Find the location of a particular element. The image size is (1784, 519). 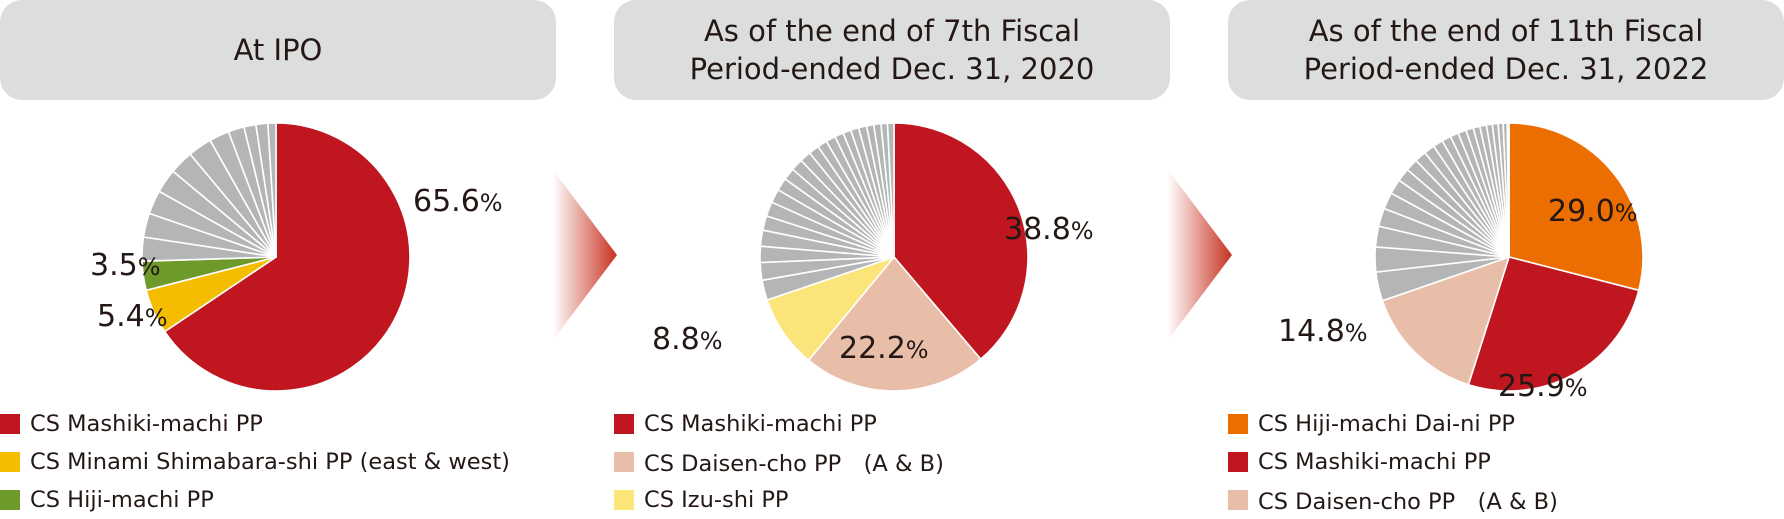

legend-item: CS Minami Shimabara-shi PP (east & west) is located at coordinates (255, 462).